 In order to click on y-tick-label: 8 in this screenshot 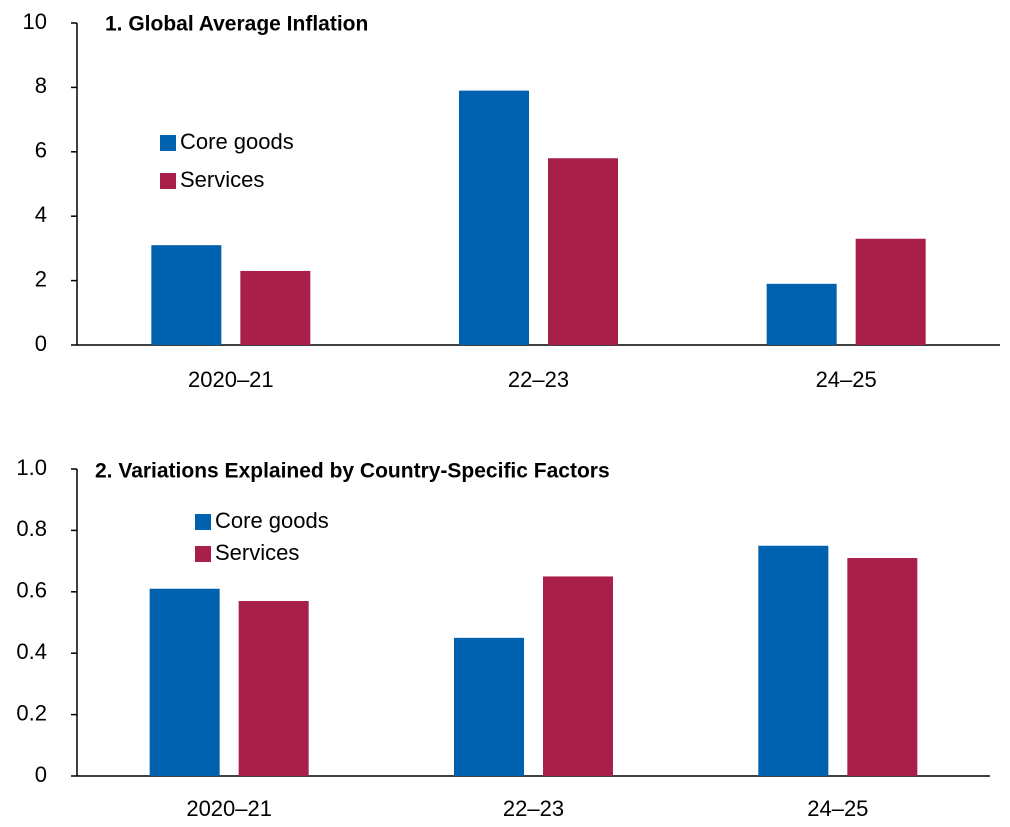, I will do `click(41, 85)`.